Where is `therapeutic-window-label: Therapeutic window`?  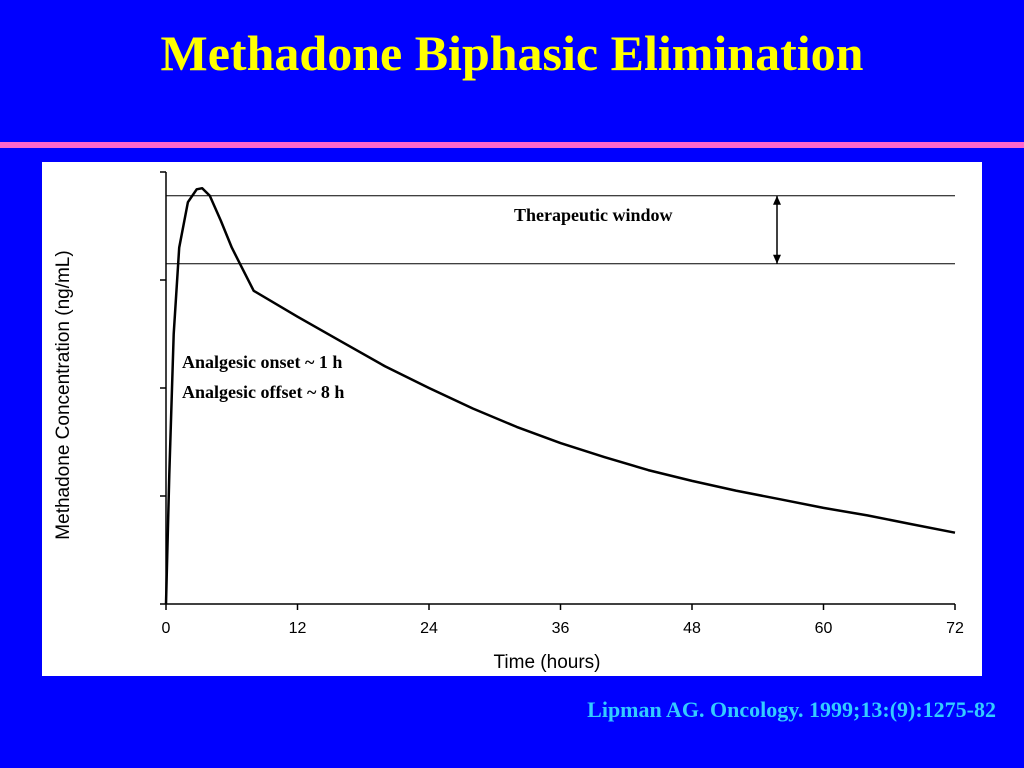 therapeutic-window-label: Therapeutic window is located at coordinates (593, 215).